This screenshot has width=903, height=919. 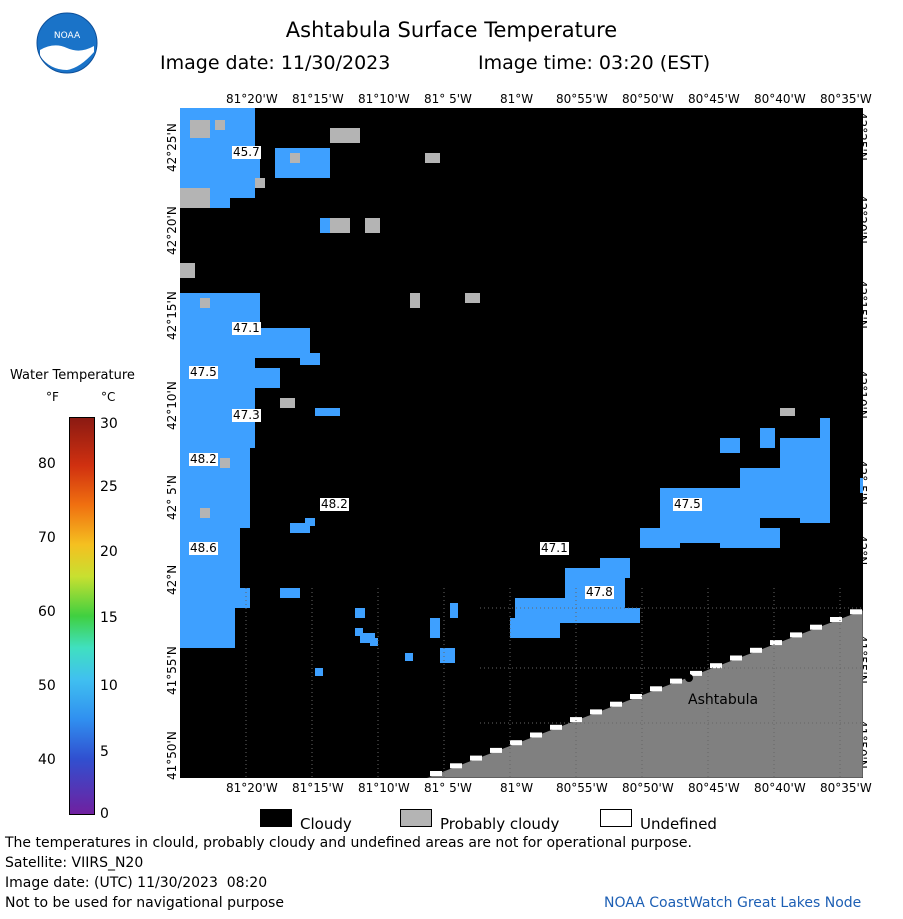 What do you see at coordinates (448, 788) in the screenshot?
I see `bottom-lon-tick: 81° 5'W` at bounding box center [448, 788].